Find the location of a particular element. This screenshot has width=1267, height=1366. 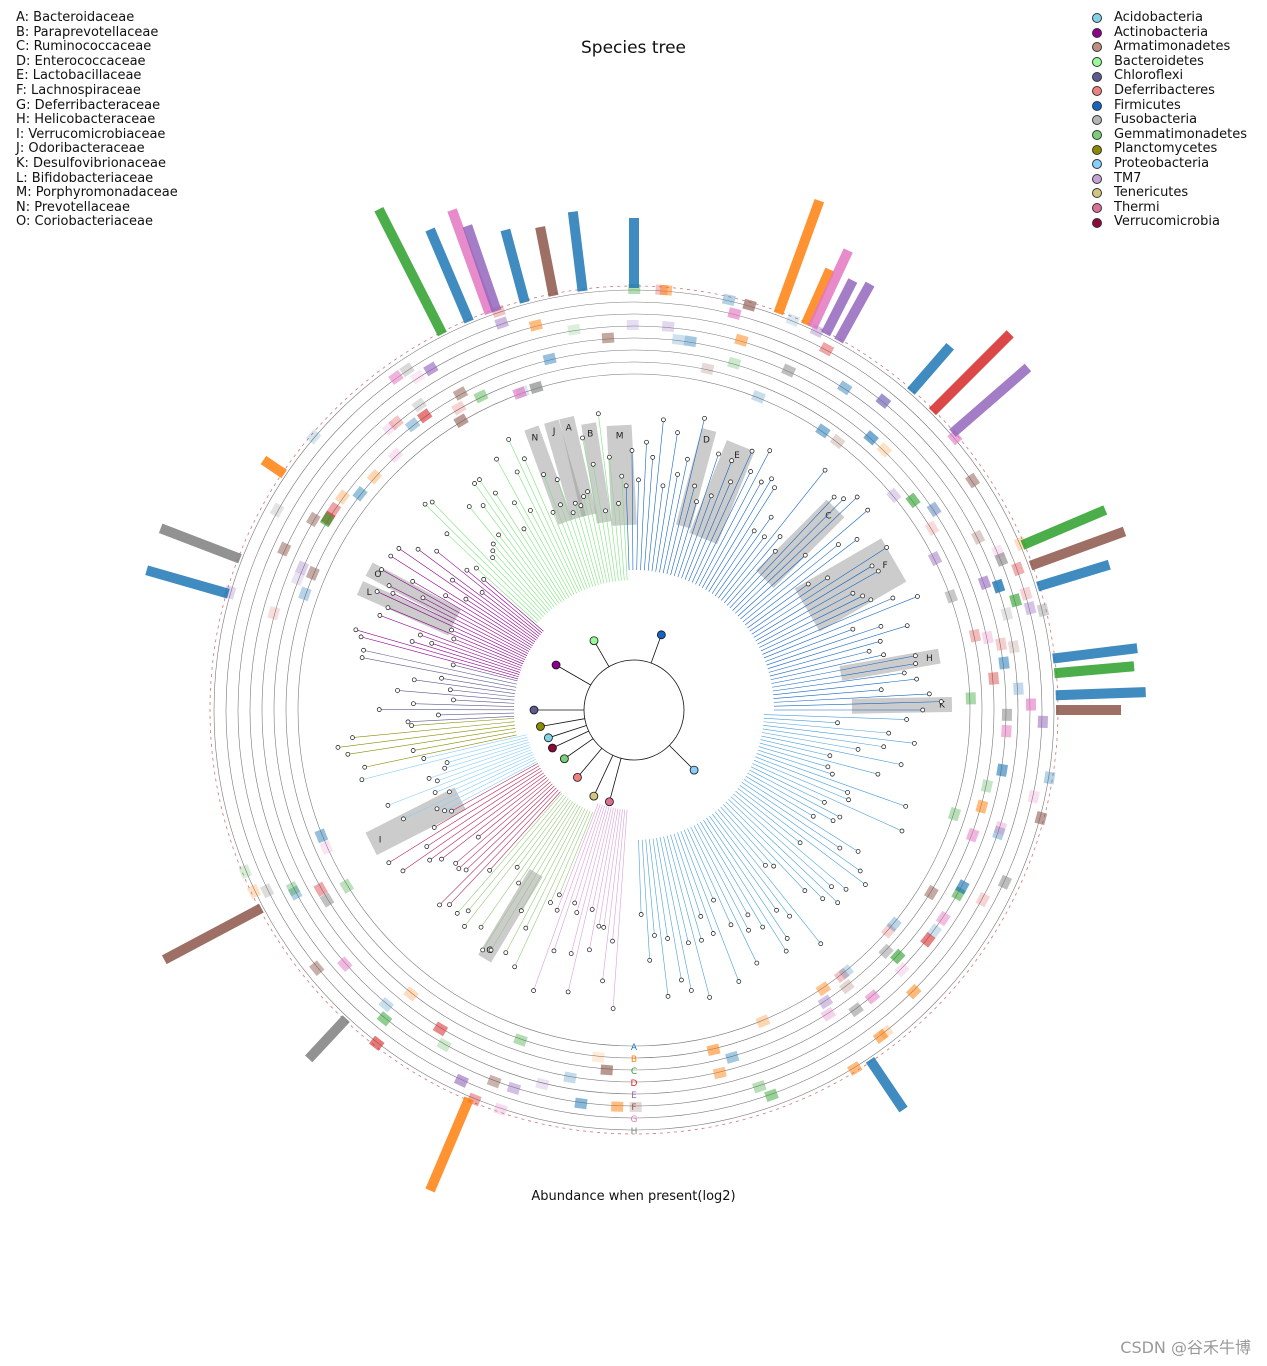

clade-label: J is located at coordinates (554, 432).